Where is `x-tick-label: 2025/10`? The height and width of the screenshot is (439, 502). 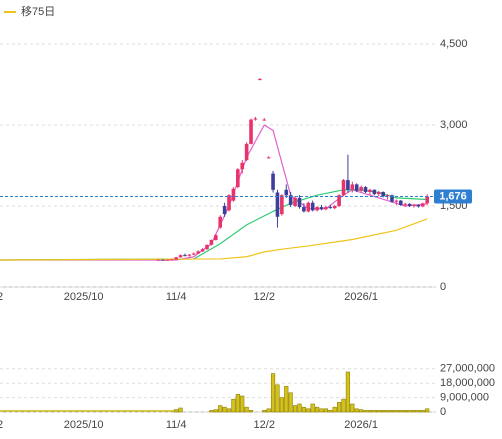 x-tick-label: 2025/10 is located at coordinates (84, 297).